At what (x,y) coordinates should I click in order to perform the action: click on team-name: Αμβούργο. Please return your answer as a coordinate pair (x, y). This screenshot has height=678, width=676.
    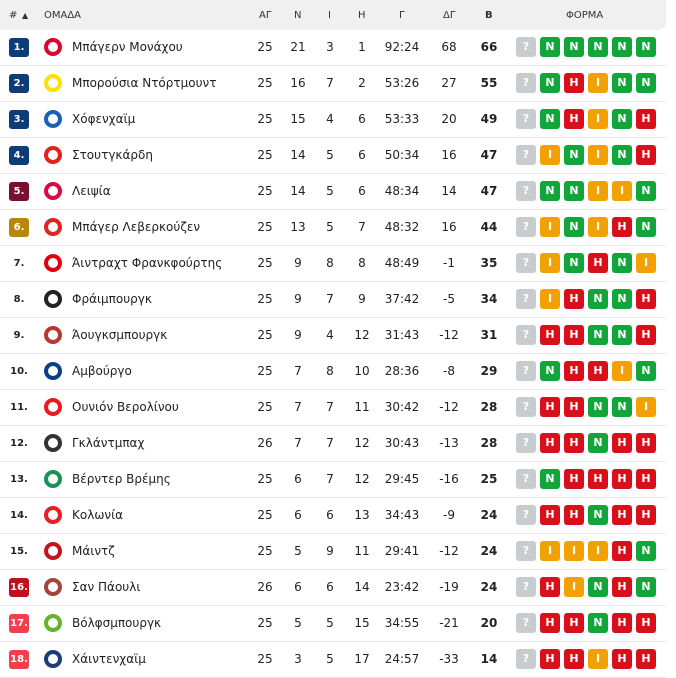
    Looking at the image, I should click on (102, 371).